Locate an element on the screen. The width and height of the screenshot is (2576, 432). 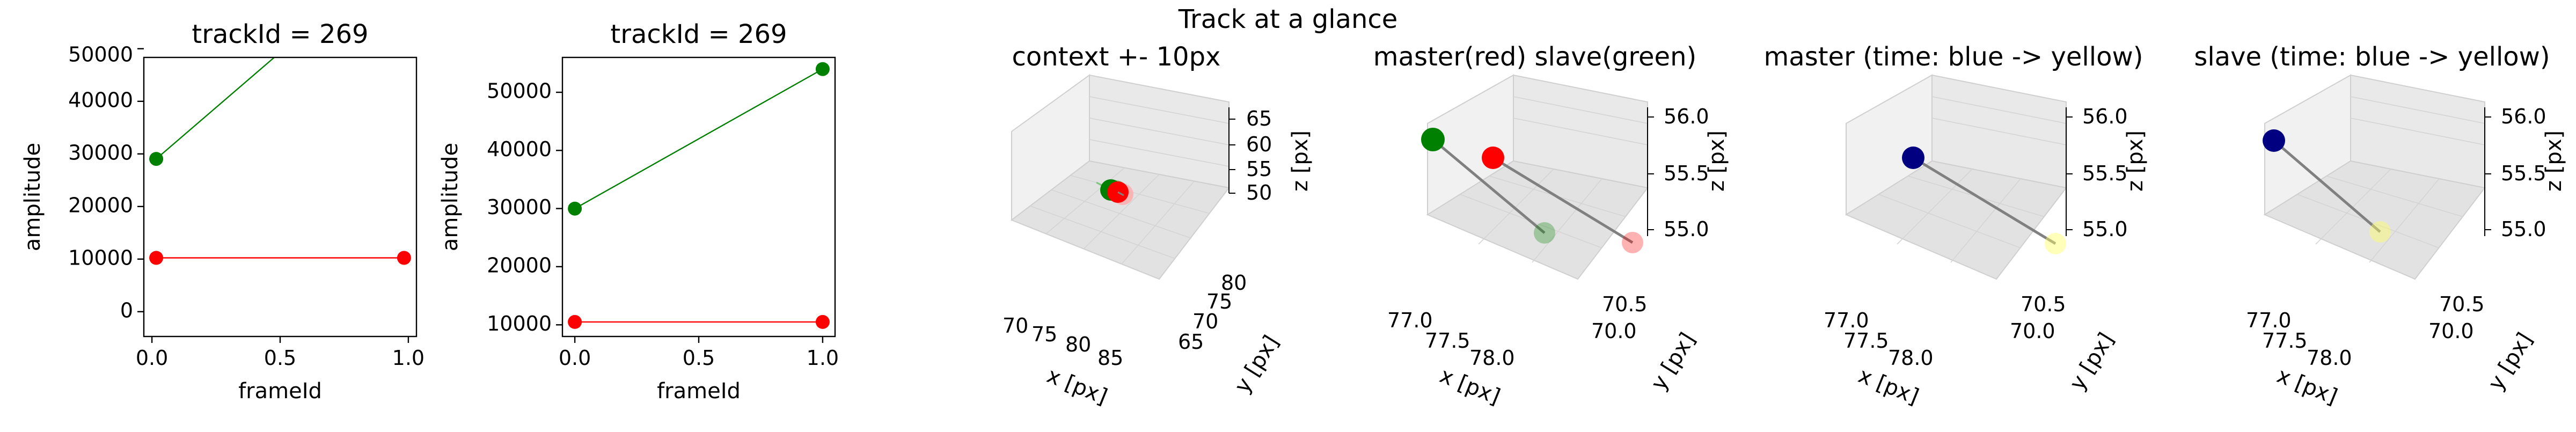
chart-5-end-marker is located at coordinates (2055, 243).